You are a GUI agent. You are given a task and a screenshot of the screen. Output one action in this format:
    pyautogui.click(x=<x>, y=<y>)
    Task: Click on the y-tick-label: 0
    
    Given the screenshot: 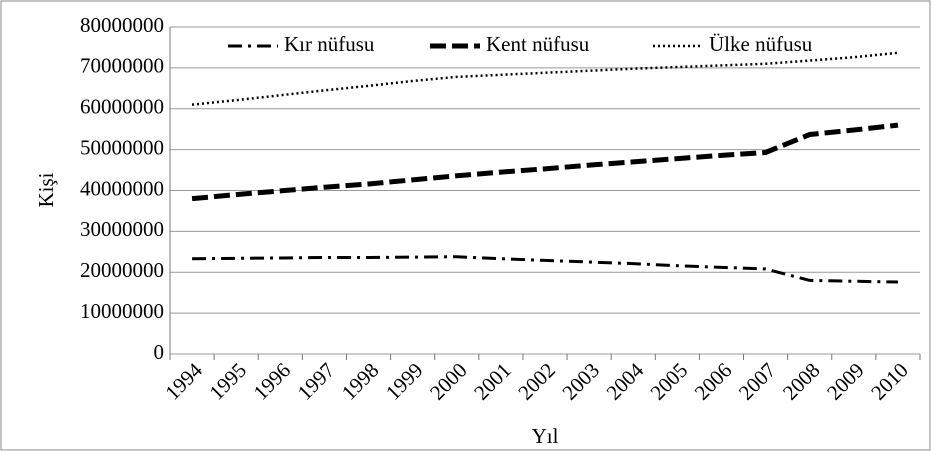 What is the action you would take?
    pyautogui.click(x=159, y=352)
    